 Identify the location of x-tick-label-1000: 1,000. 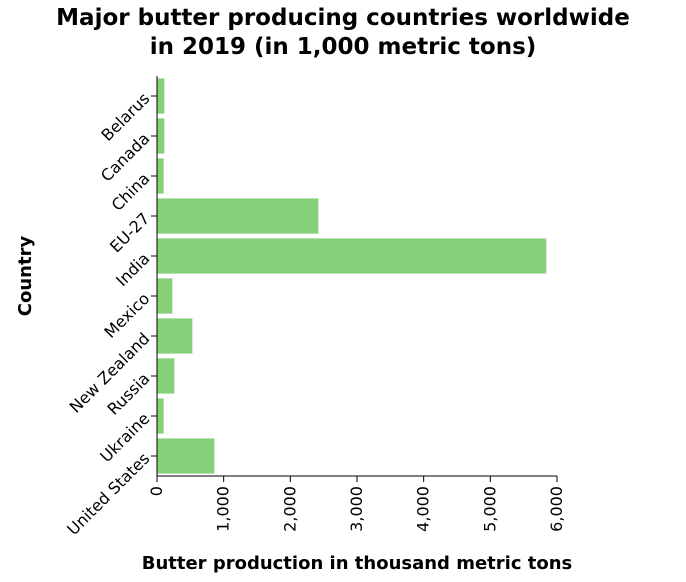
(223, 509).